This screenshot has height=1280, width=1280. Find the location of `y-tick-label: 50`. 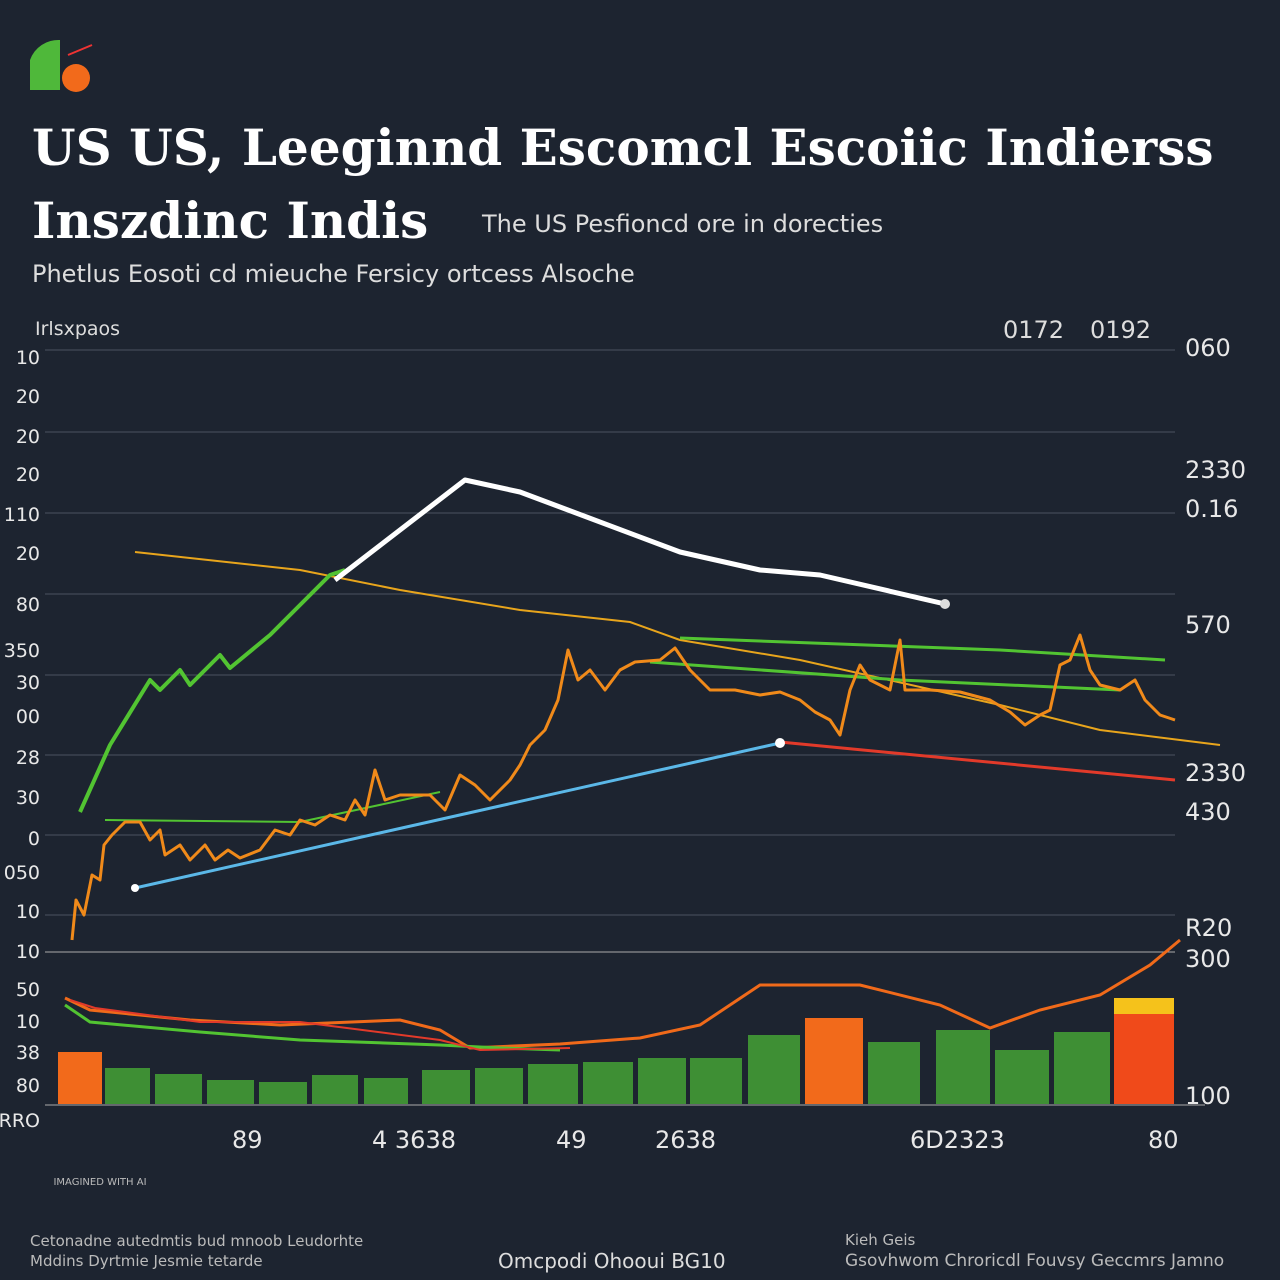

y-tick-label: 50 is located at coordinates (28, 990).